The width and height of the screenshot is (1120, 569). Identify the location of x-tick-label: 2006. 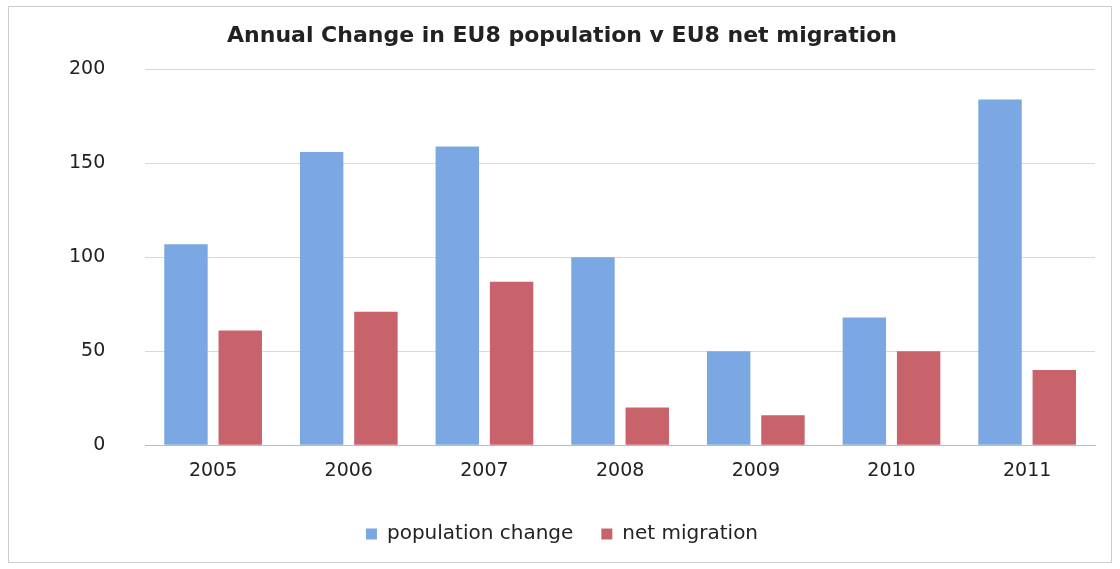
(348, 468).